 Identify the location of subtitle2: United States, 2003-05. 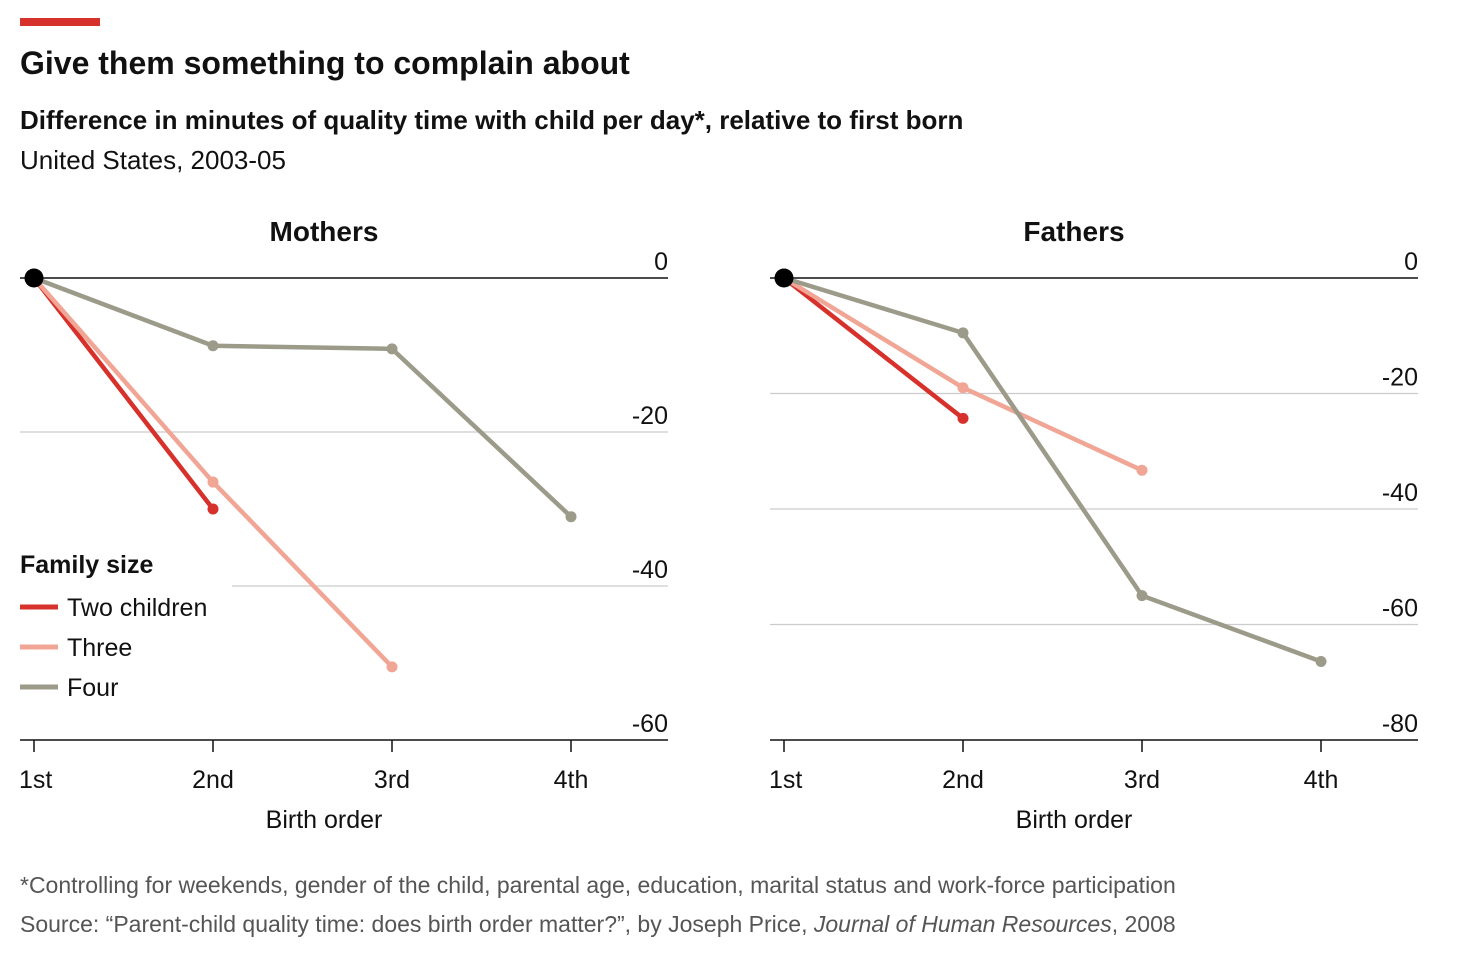
(153, 160).